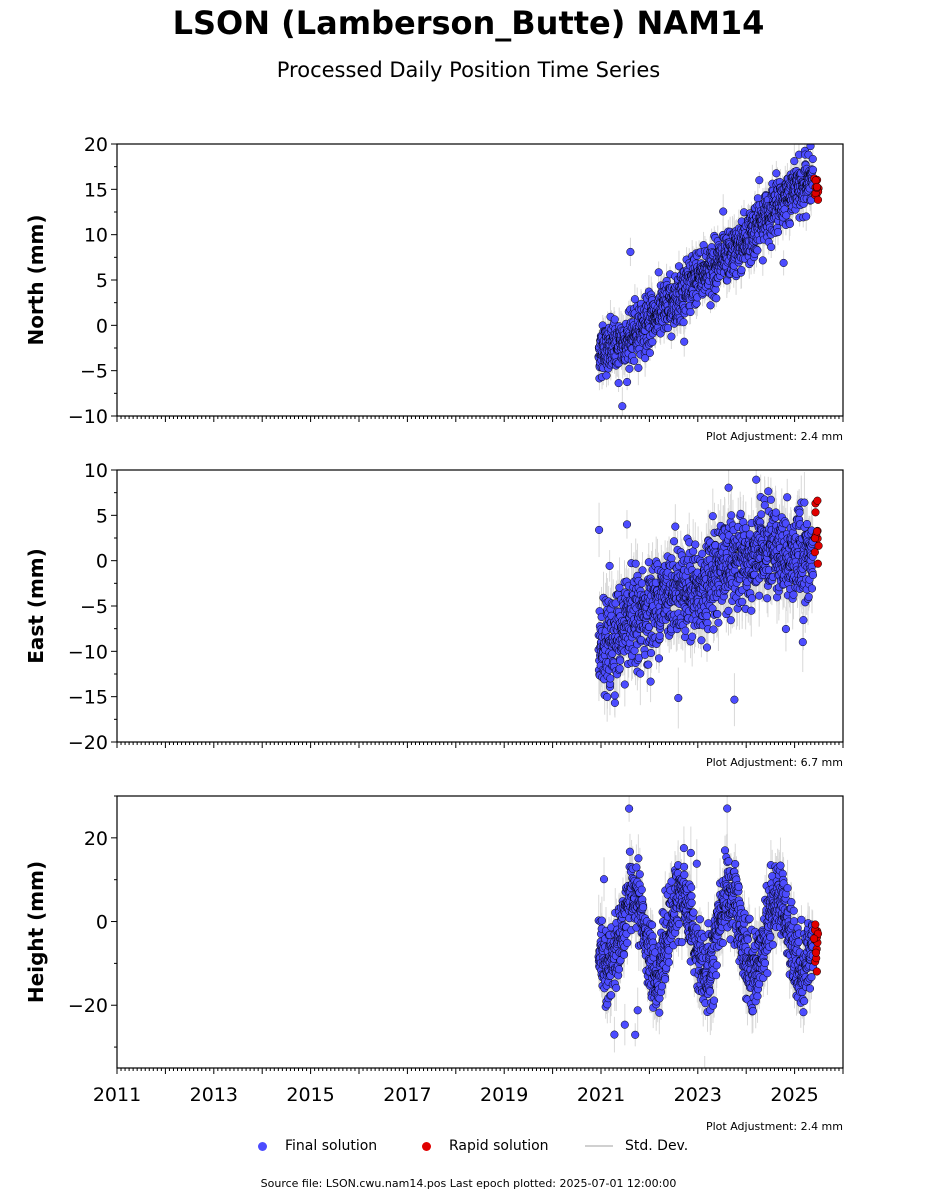 This screenshot has width=937, height=1200. Describe the element at coordinates (114, 280) in the screenshot. I see `y-ticks` at that location.